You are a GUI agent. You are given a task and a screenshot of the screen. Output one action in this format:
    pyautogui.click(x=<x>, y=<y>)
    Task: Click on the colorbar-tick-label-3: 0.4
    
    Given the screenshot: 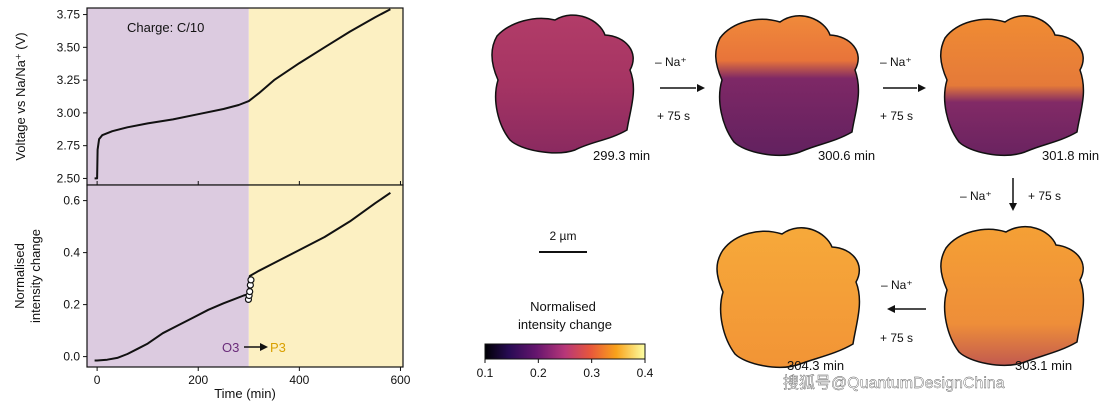 What is the action you would take?
    pyautogui.click(x=645, y=373)
    